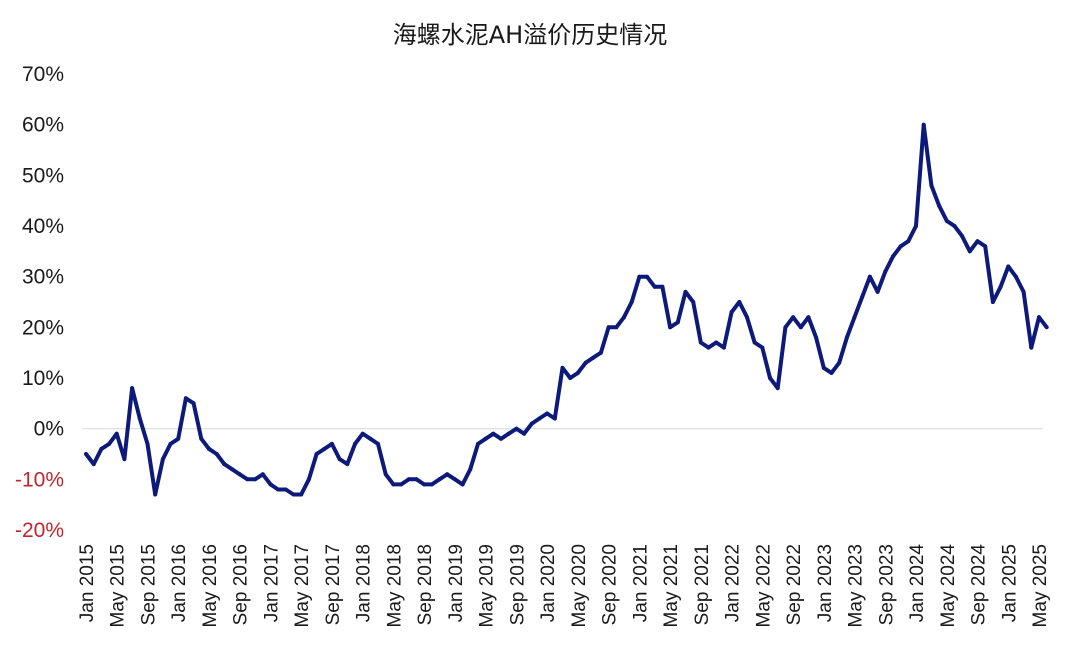 This screenshot has height=656, width=1080. I want to click on x-tick-label: Sep 2022, so click(794, 584).